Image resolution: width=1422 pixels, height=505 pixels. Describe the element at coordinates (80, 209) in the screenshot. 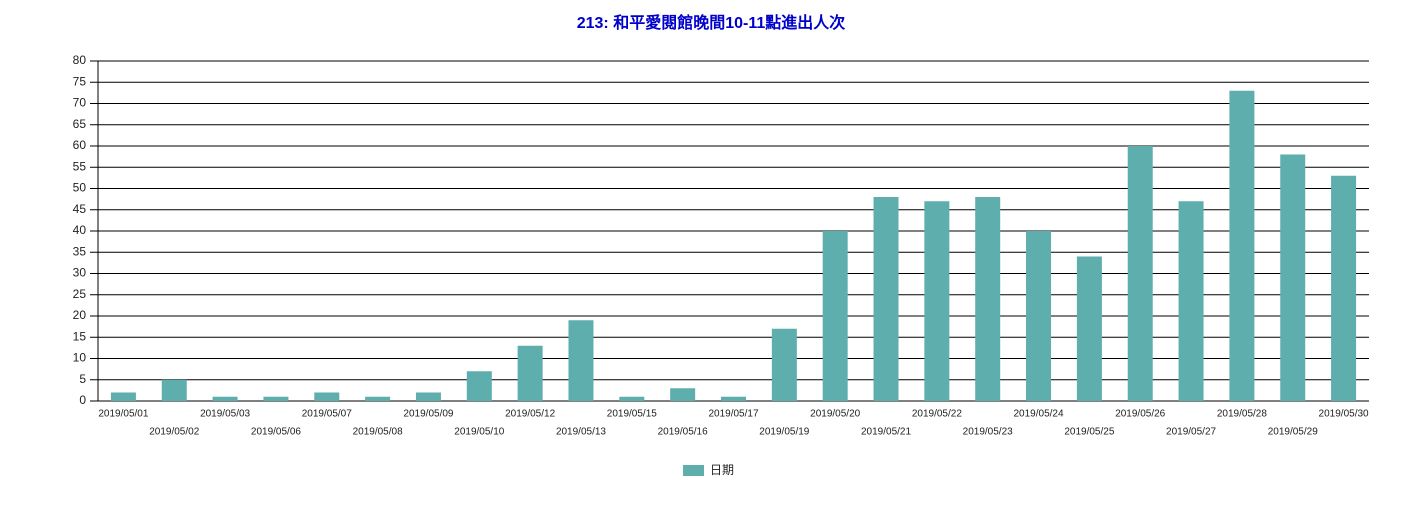

I see `y-tick-label: 45` at that location.